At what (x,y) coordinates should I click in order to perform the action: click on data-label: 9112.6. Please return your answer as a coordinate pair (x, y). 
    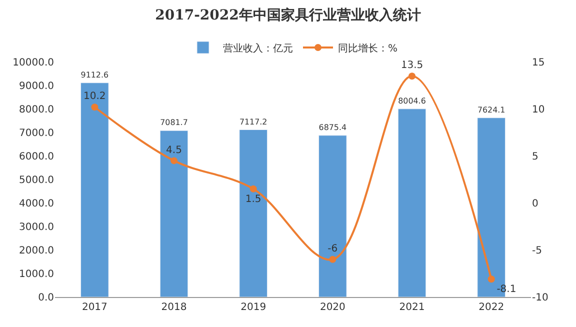
    Looking at the image, I should click on (94, 75).